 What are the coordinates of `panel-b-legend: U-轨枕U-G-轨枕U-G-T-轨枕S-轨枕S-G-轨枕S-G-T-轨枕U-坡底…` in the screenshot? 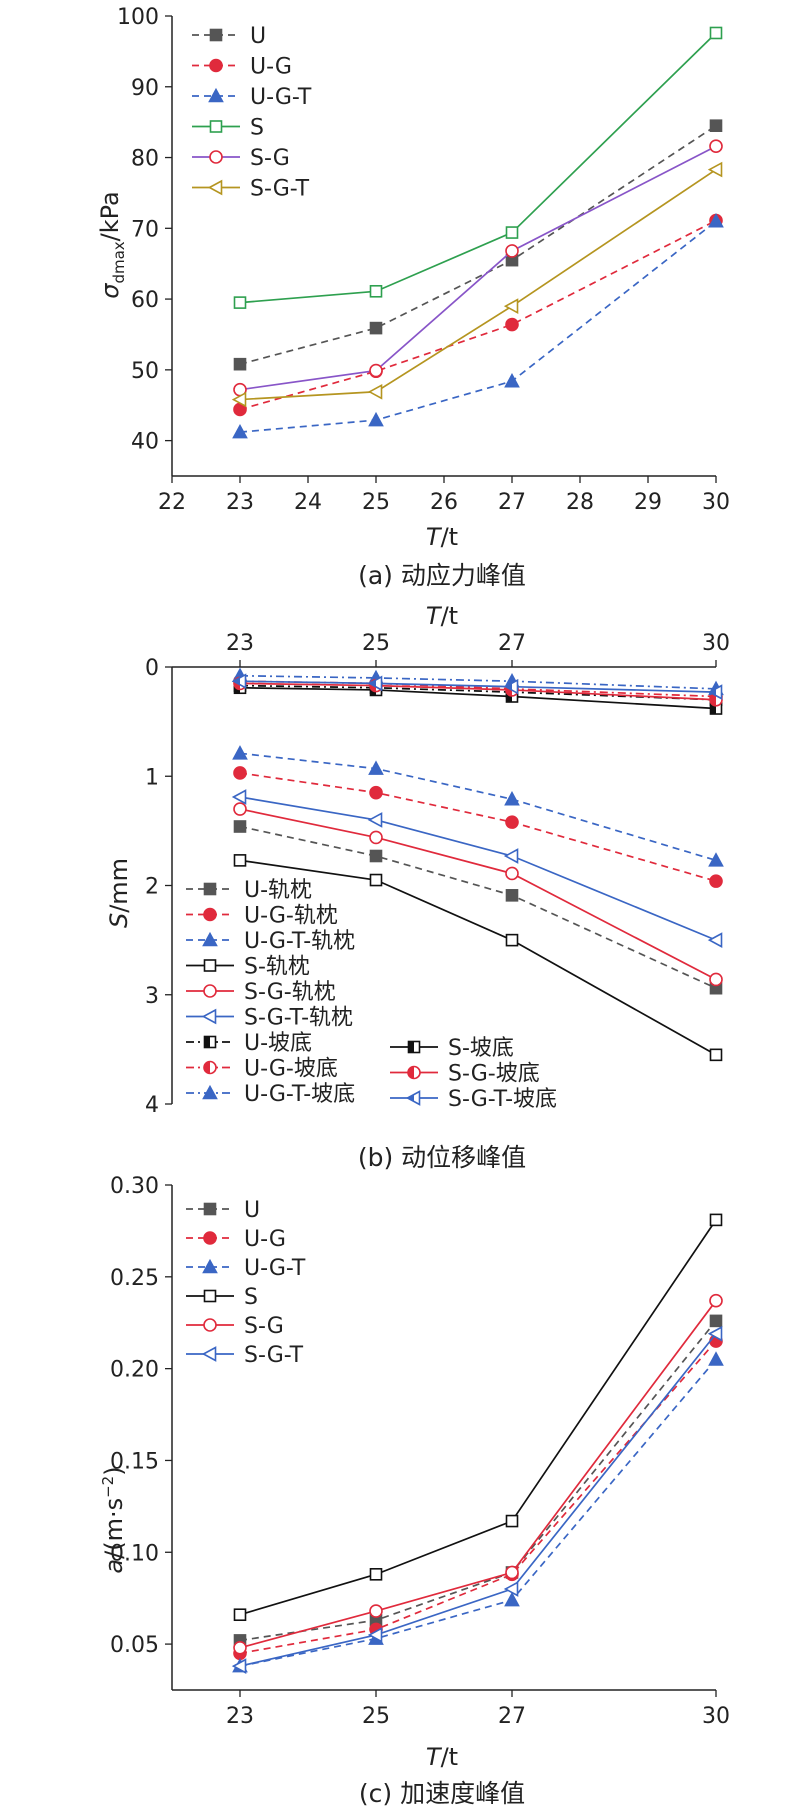 It's located at (270, 992).